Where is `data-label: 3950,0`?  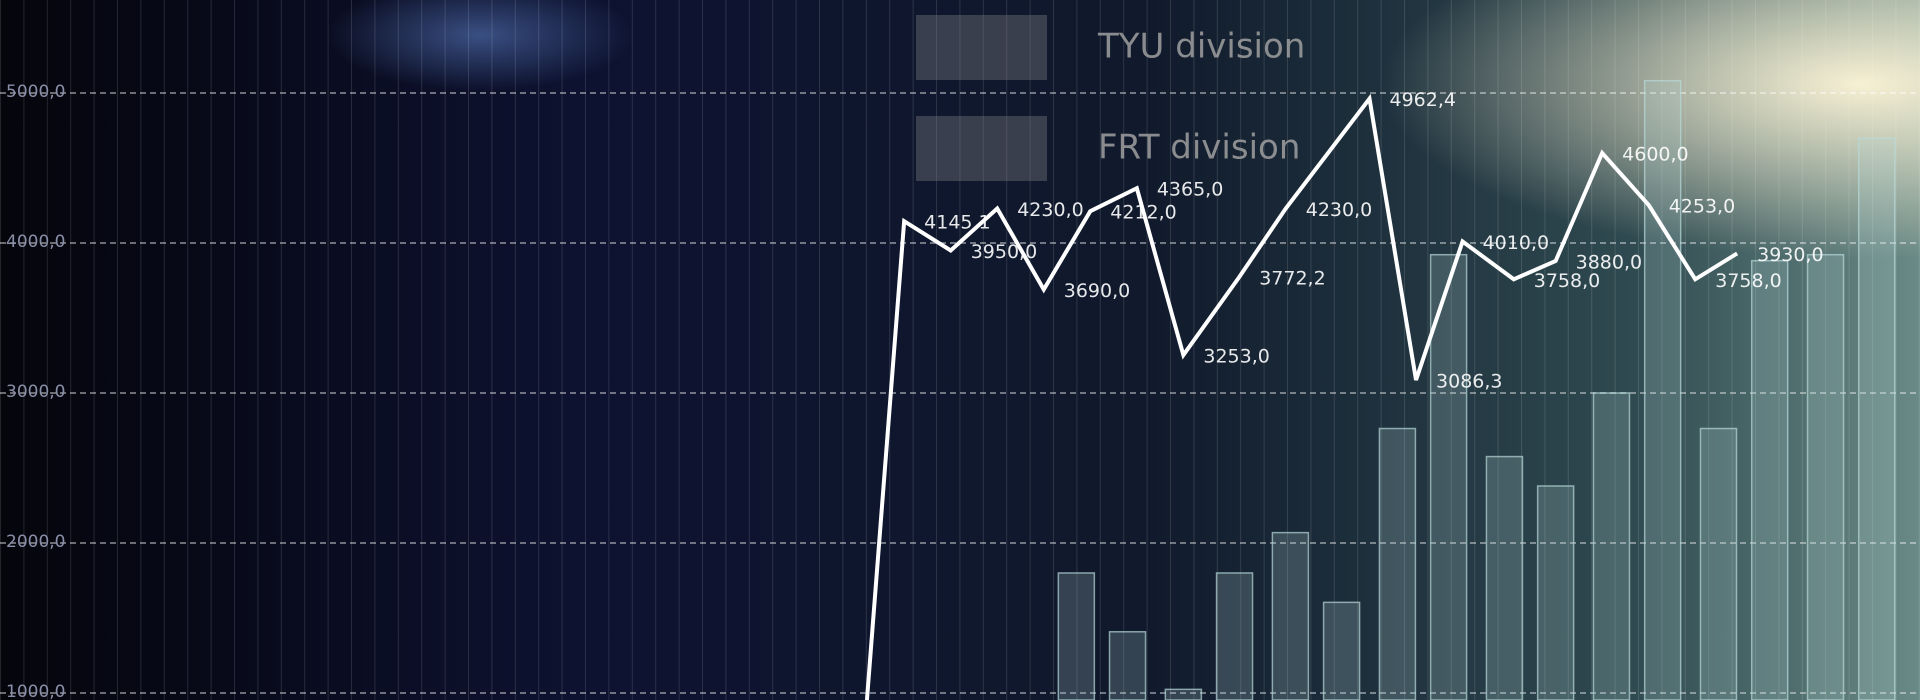
data-label: 3950,0 is located at coordinates (1004, 252).